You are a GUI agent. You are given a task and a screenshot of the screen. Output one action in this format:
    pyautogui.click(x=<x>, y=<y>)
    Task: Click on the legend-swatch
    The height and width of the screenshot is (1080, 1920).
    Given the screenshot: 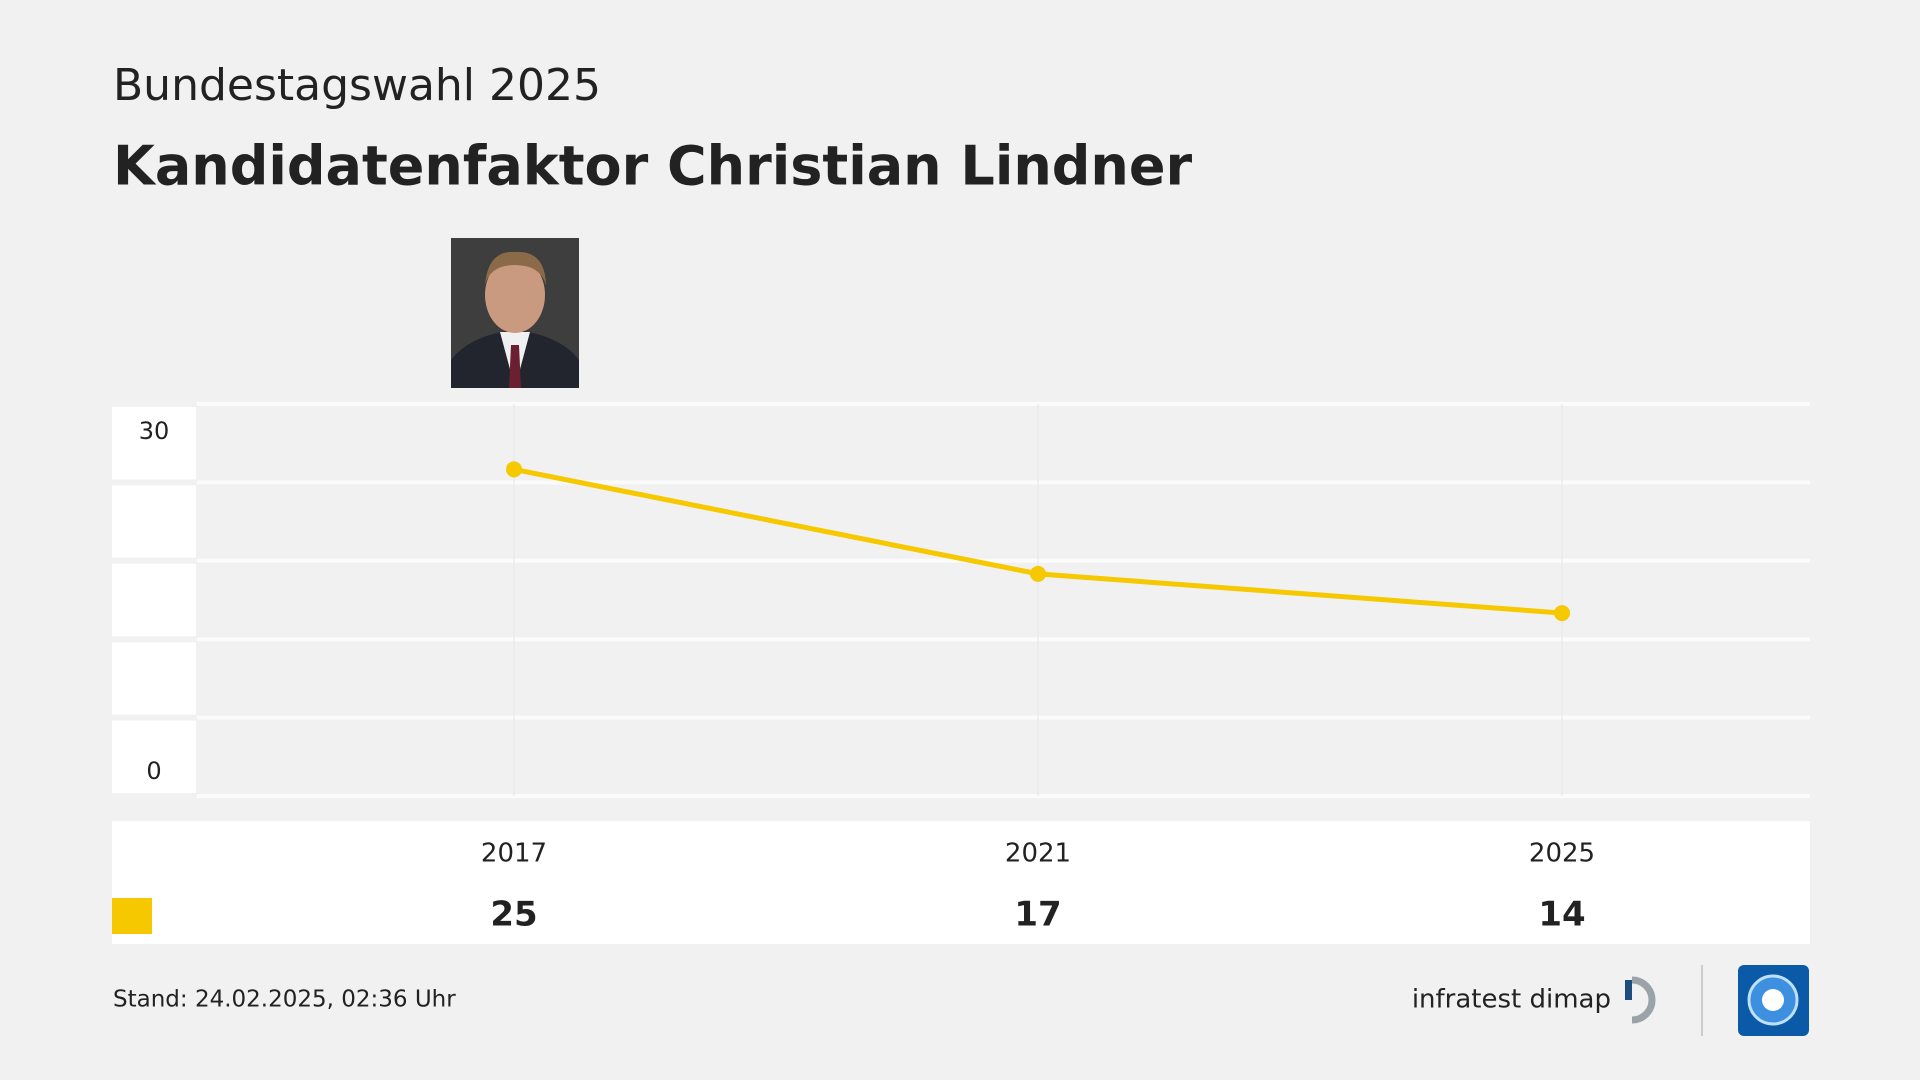 What is the action you would take?
    pyautogui.click(x=132, y=916)
    